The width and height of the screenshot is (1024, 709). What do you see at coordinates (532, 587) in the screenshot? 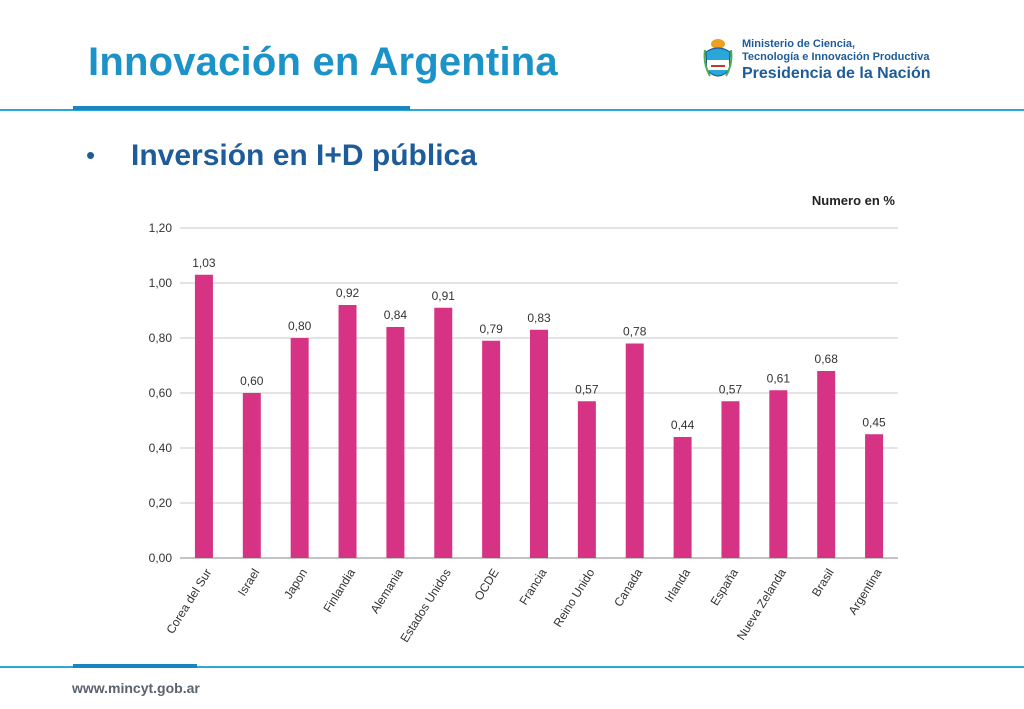
I see `x-tick-label: Francia` at bounding box center [532, 587].